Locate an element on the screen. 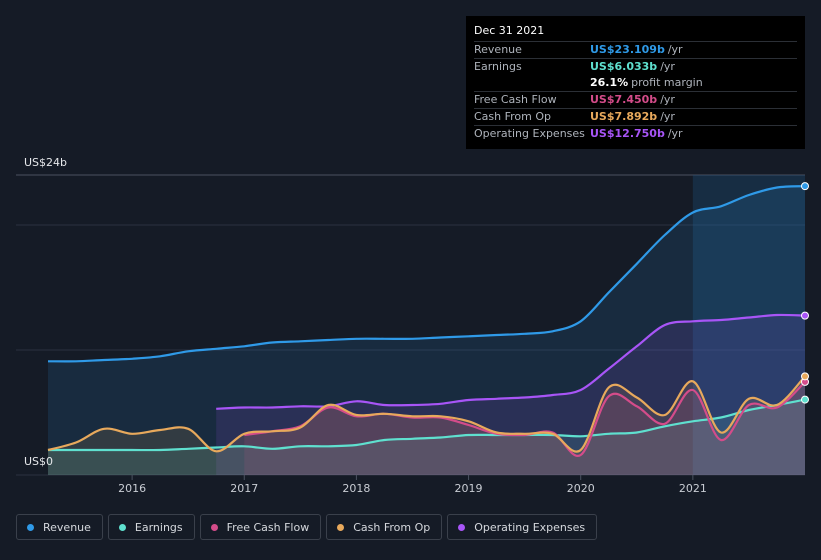 This screenshot has width=821, height=560. legend-item-cash-from-op: Cash From Op is located at coordinates (384, 527).